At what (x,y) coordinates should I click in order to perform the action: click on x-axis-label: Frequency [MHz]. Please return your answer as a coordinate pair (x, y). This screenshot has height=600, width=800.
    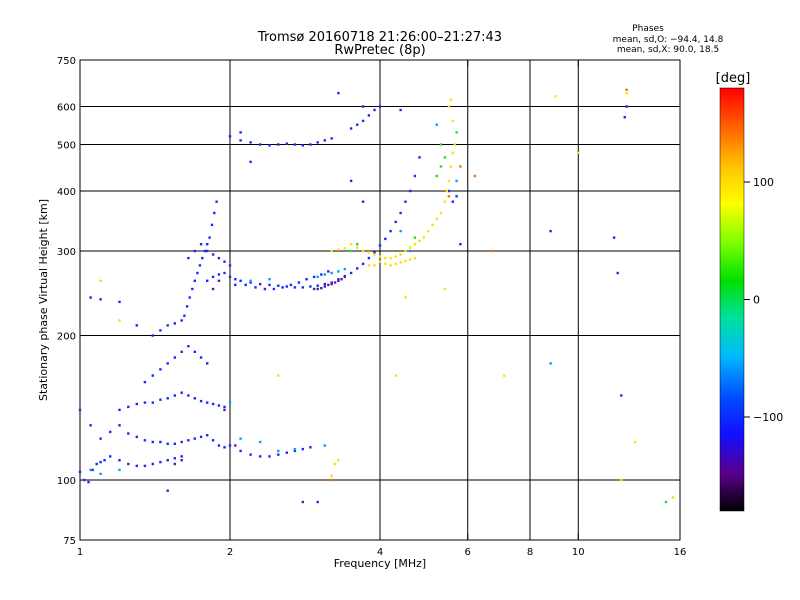
    Looking at the image, I should click on (380, 563).